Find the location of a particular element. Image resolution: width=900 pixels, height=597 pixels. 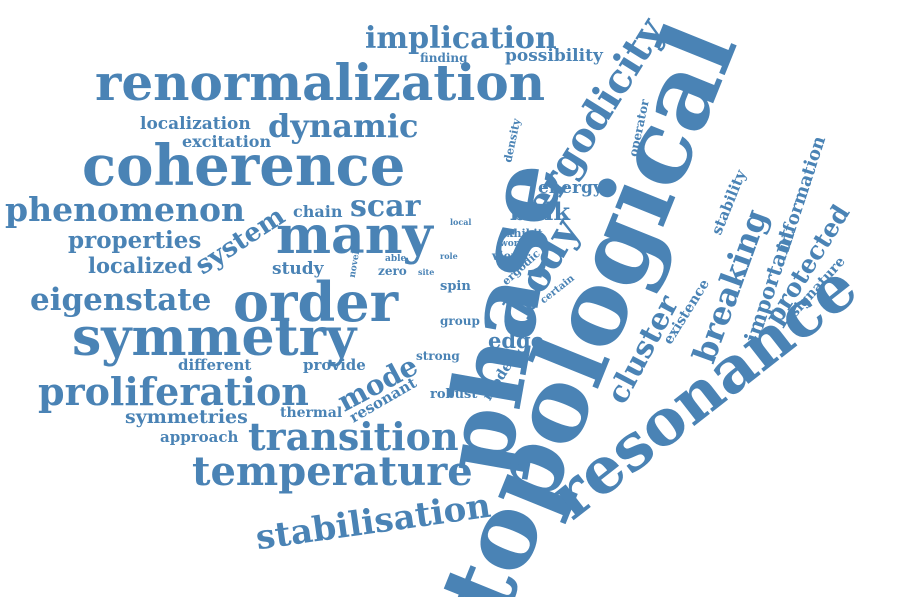

word-renormalization: renormalization is located at coordinates (320, 82).